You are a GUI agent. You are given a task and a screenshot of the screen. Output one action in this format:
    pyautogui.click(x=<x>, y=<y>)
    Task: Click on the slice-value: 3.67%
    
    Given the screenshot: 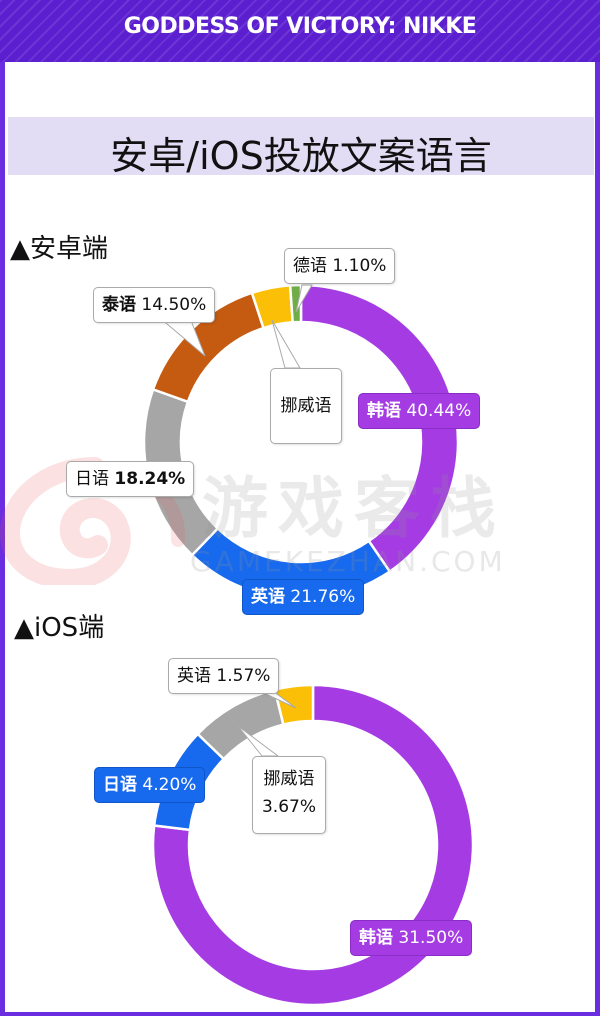 What is the action you would take?
    pyautogui.click(x=288, y=807)
    